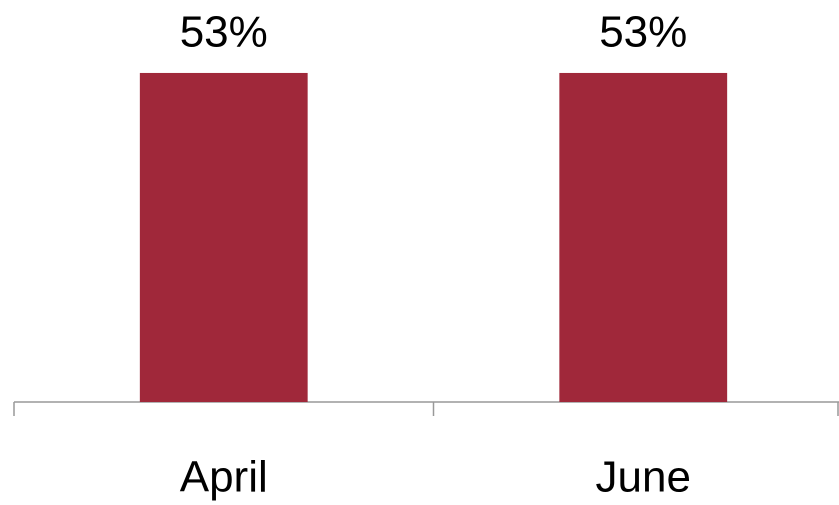 The image size is (839, 505). Describe the element at coordinates (224, 477) in the screenshot. I see `x-tick-label: April` at that location.